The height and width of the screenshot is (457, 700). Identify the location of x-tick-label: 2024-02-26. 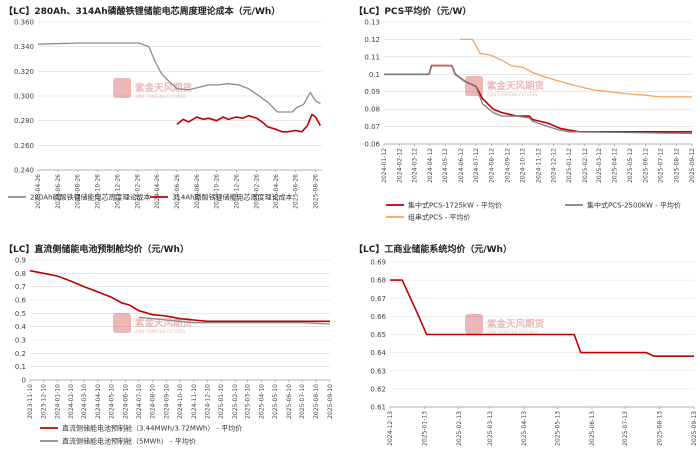
(138, 191).